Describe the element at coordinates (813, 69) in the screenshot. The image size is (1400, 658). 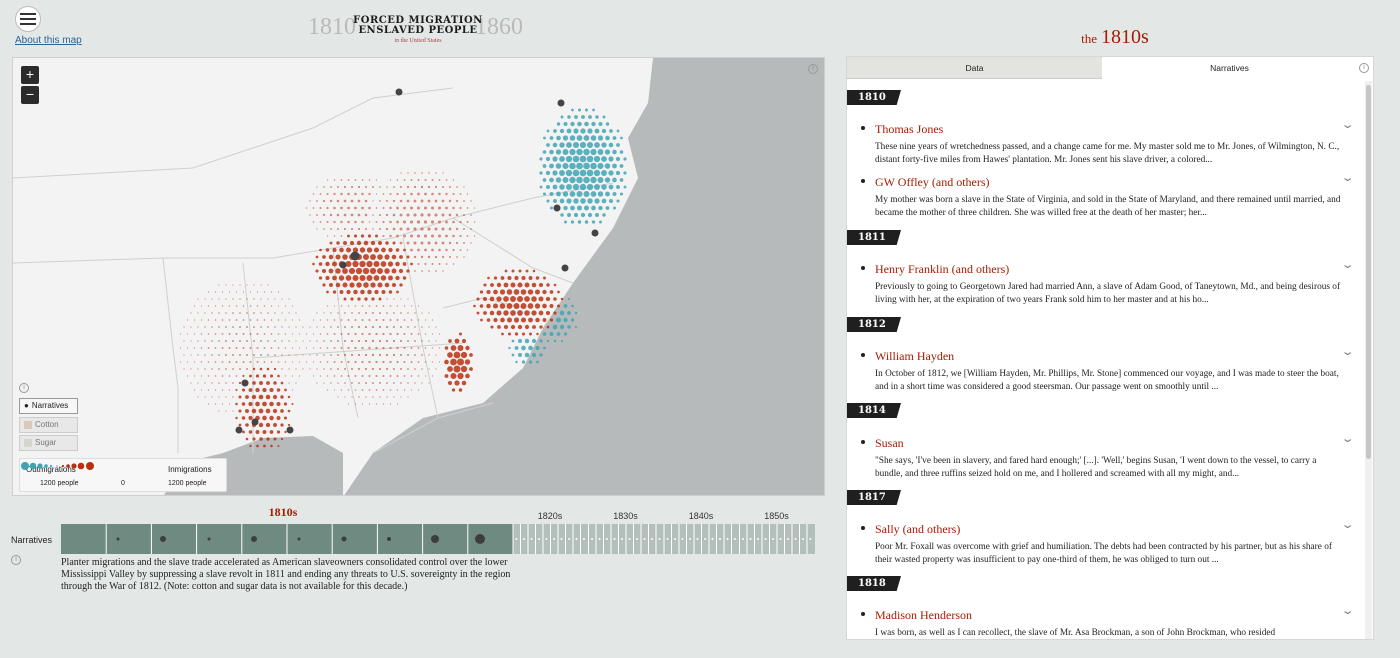
I see `map-info-icon: i` at that location.